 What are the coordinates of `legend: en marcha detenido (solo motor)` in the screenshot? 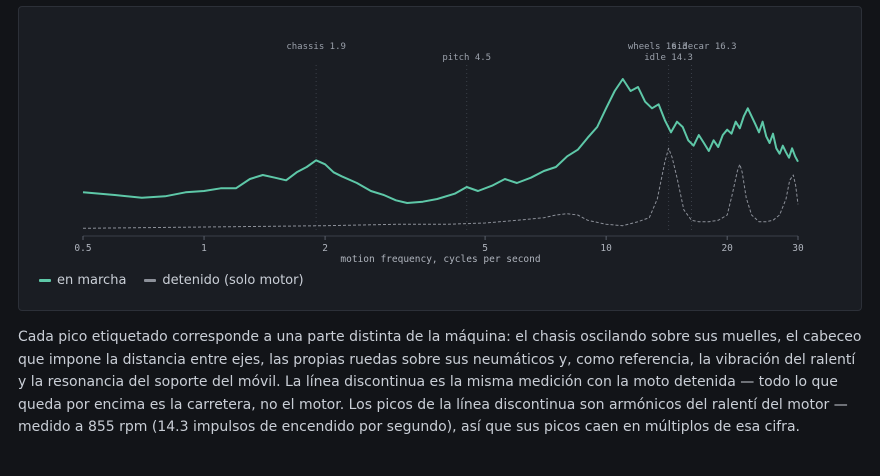 It's located at (171, 280).